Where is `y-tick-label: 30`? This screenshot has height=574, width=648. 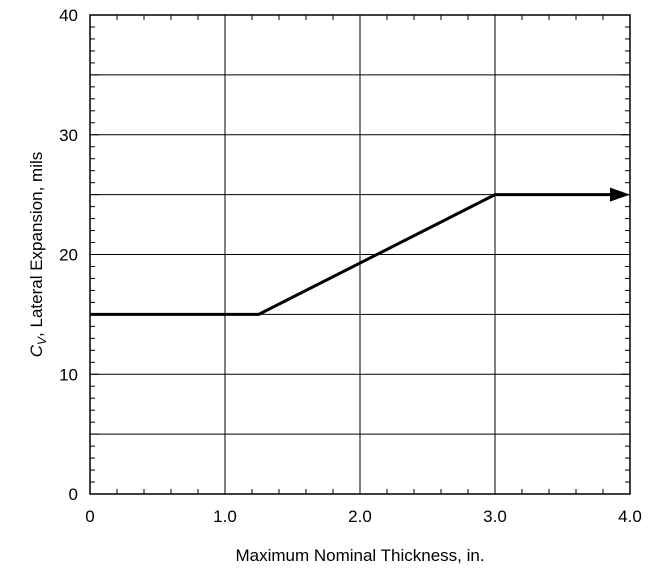
y-tick-label: 30 is located at coordinates (68, 135).